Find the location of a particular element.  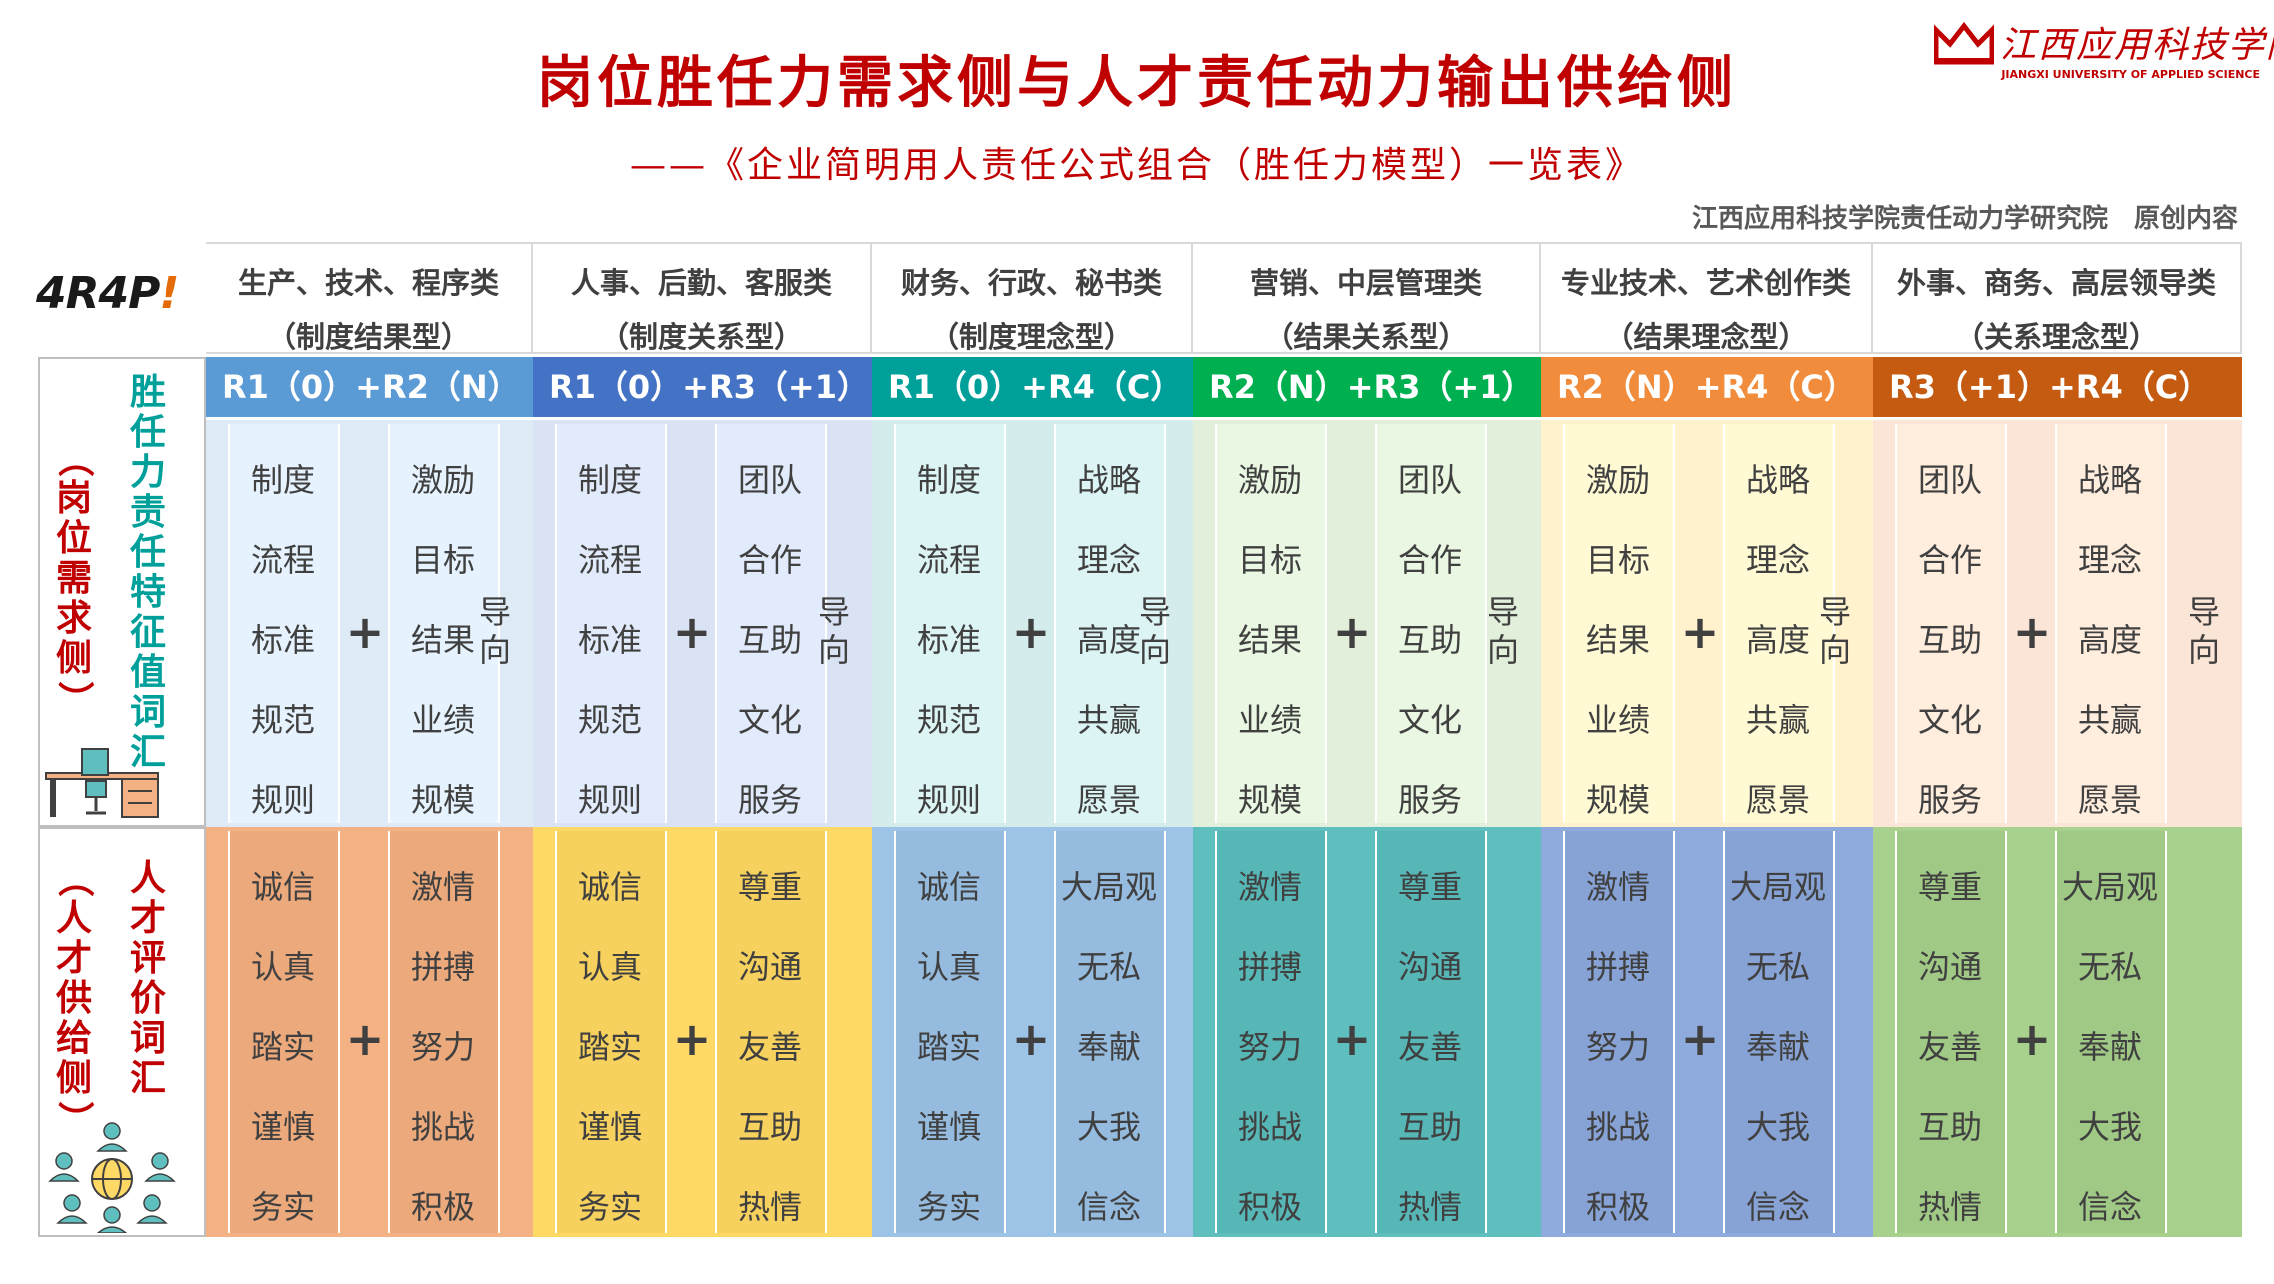

supply-word: 积极 is located at coordinates (1269, 1207).